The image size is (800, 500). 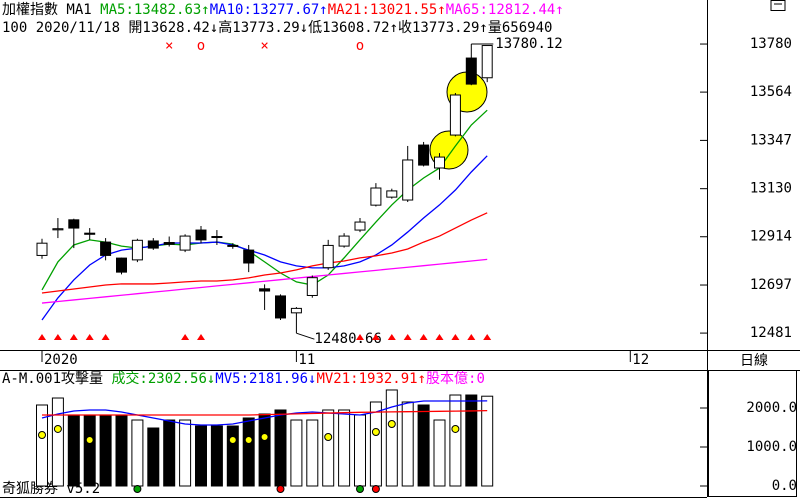 What do you see at coordinates (305, 336) in the screenshot?
I see `low-leader` at bounding box center [305, 336].